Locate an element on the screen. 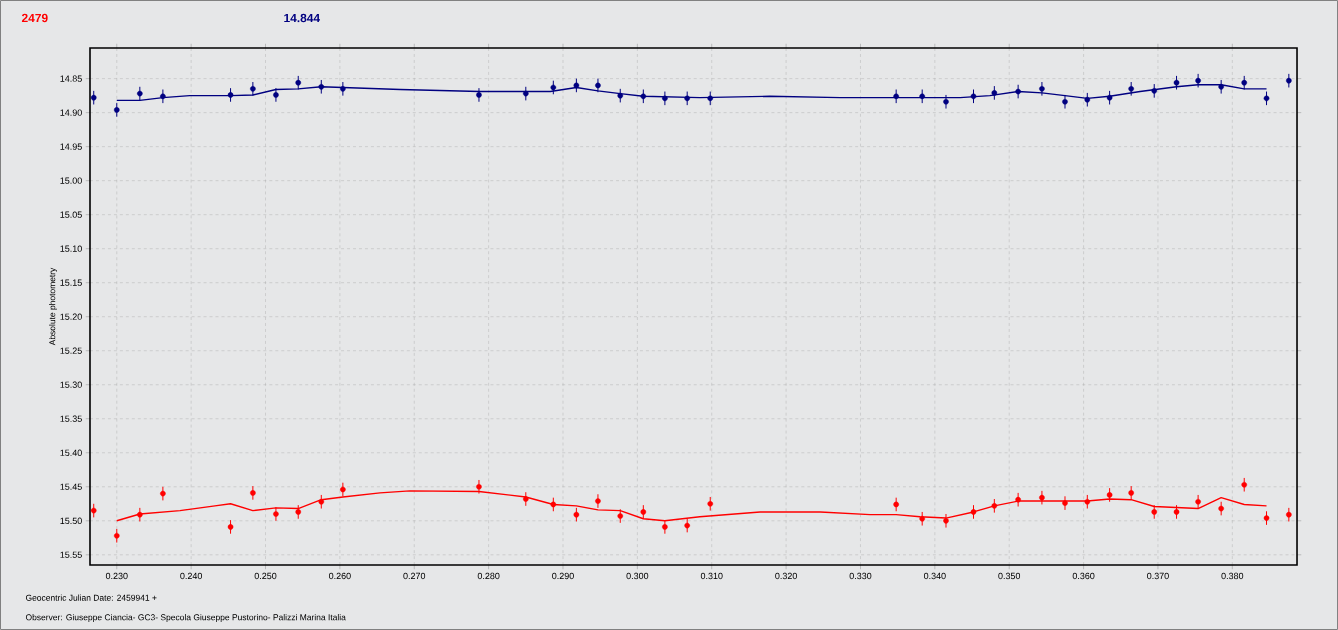 The width and height of the screenshot is (1338, 630). y-tick-label: 14.85 is located at coordinates (71, 78).